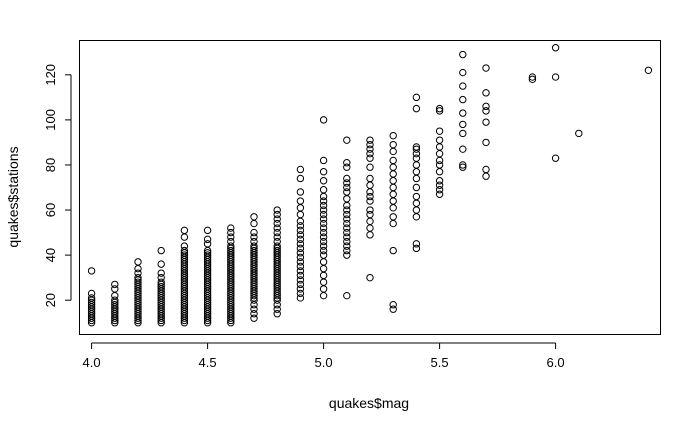 This screenshot has height=432, width=700. Describe the element at coordinates (92, 362) in the screenshot. I see `x-tick-label: 4.0` at that location.